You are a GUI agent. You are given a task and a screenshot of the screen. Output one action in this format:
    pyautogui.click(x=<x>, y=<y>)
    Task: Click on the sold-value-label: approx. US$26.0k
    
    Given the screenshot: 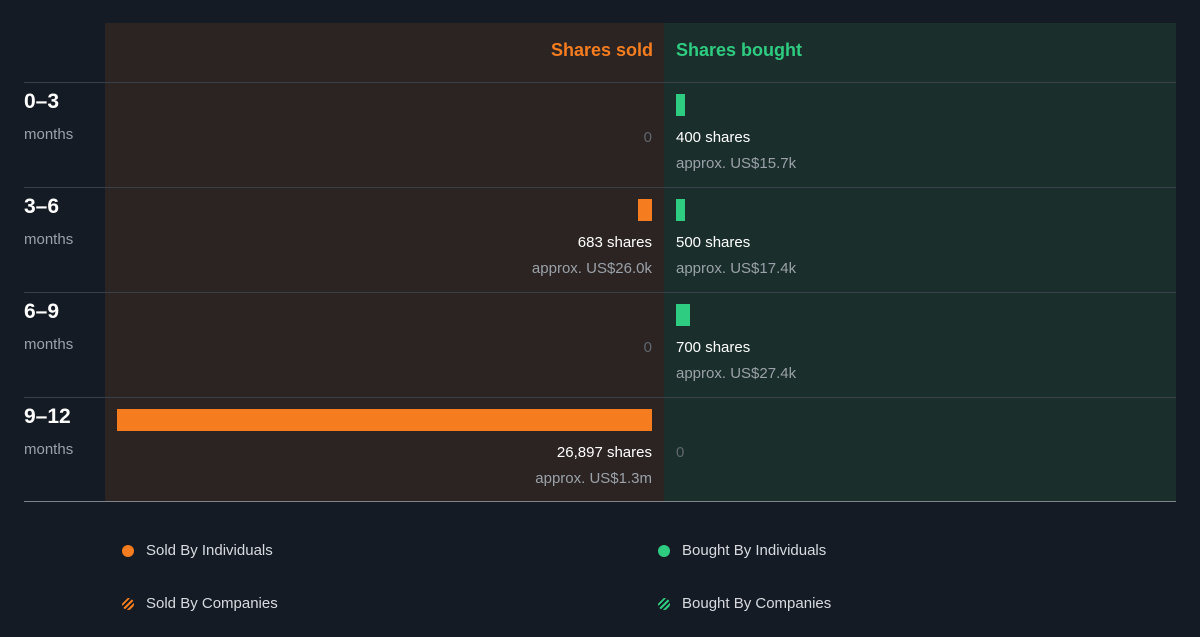 What is the action you would take?
    pyautogui.click(x=591, y=268)
    